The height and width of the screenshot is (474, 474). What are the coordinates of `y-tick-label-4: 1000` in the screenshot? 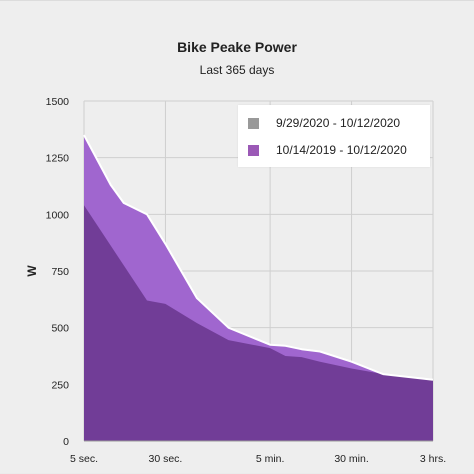 It's located at (58, 215).